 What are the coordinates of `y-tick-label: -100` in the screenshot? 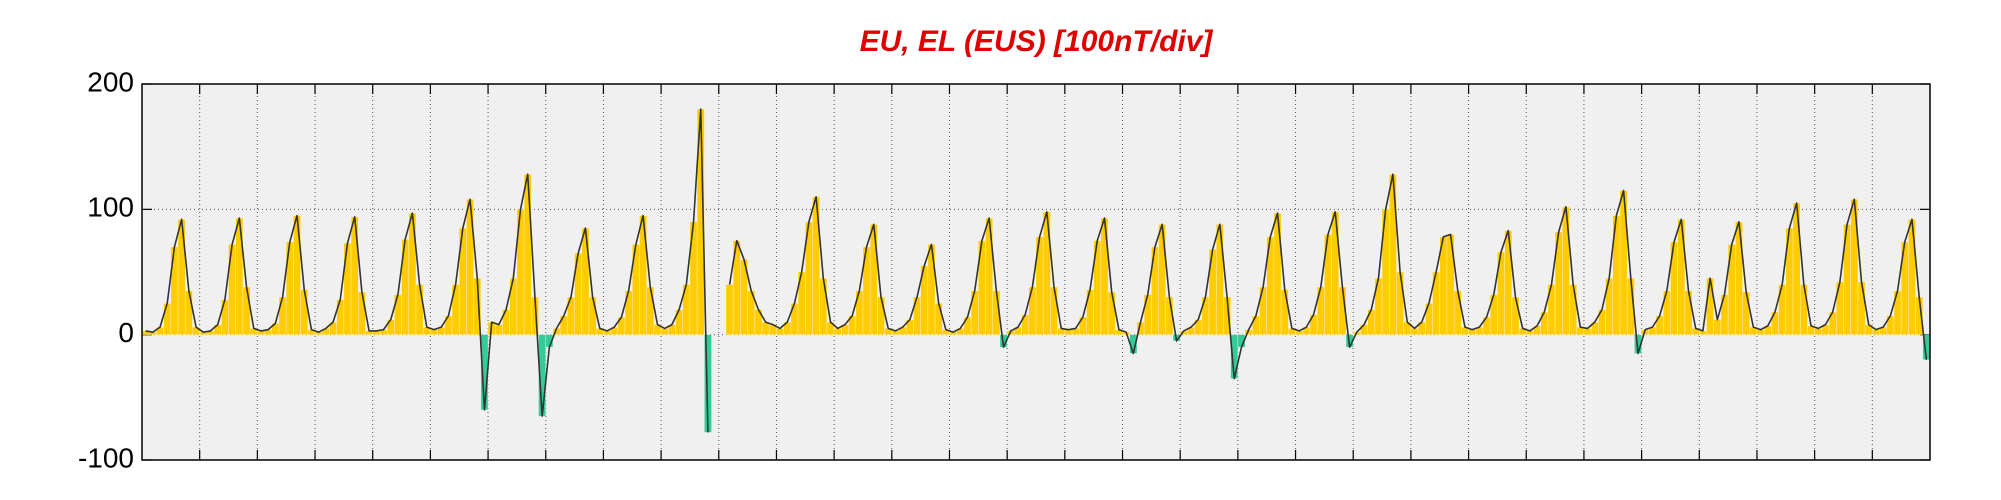 It's located at (106, 457).